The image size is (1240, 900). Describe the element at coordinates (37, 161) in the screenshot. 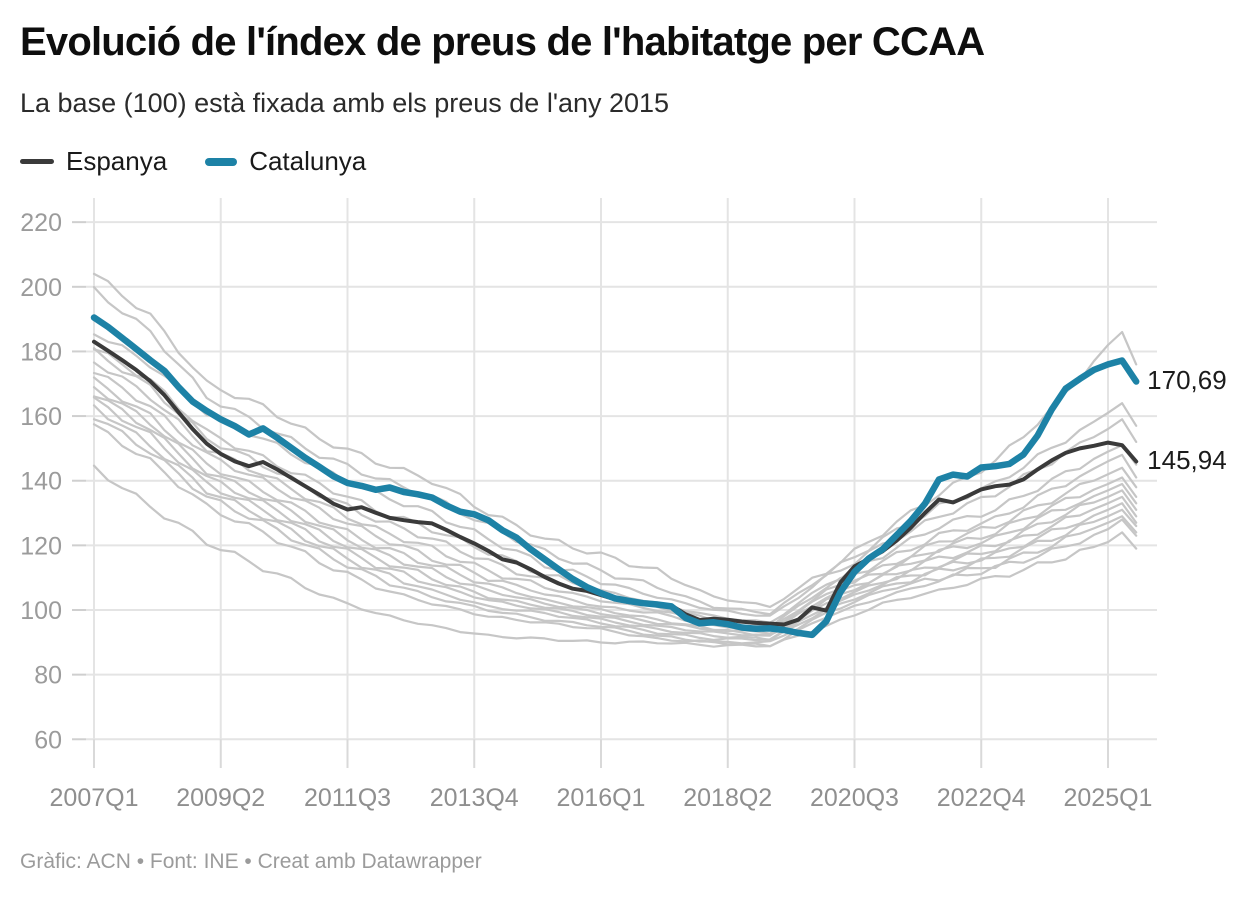

I see `espanya-line-swatch-icon` at that location.